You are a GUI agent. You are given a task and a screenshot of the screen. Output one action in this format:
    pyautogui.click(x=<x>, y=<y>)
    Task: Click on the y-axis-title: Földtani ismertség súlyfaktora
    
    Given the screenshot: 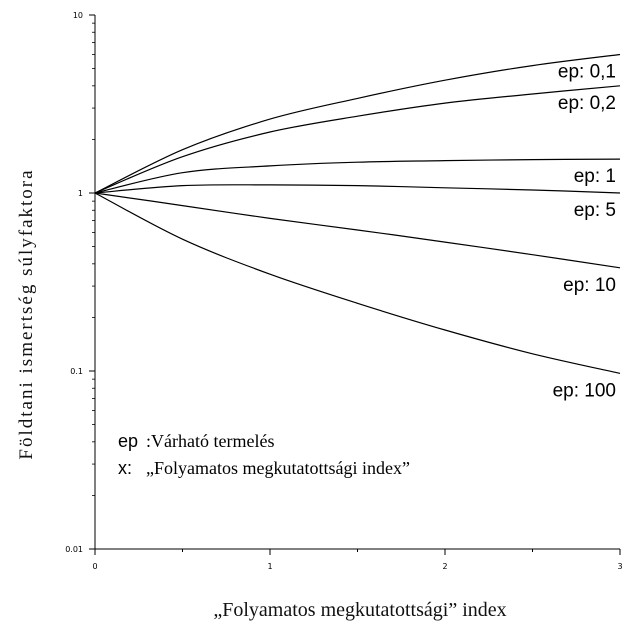 What is the action you would take?
    pyautogui.click(x=26, y=313)
    